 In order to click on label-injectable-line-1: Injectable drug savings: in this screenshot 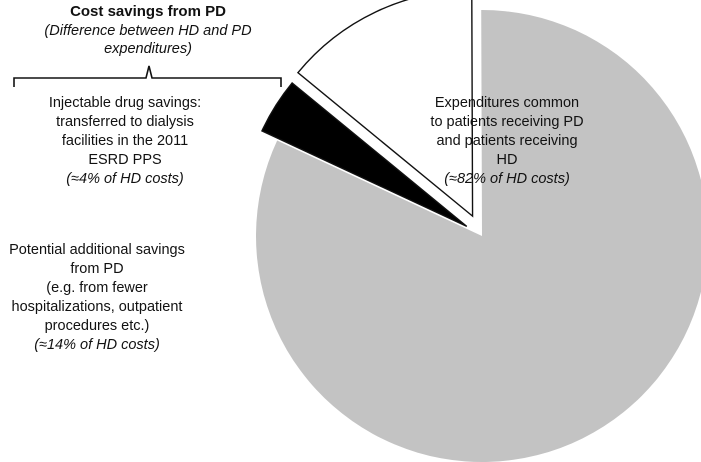, I will do `click(125, 103)`.